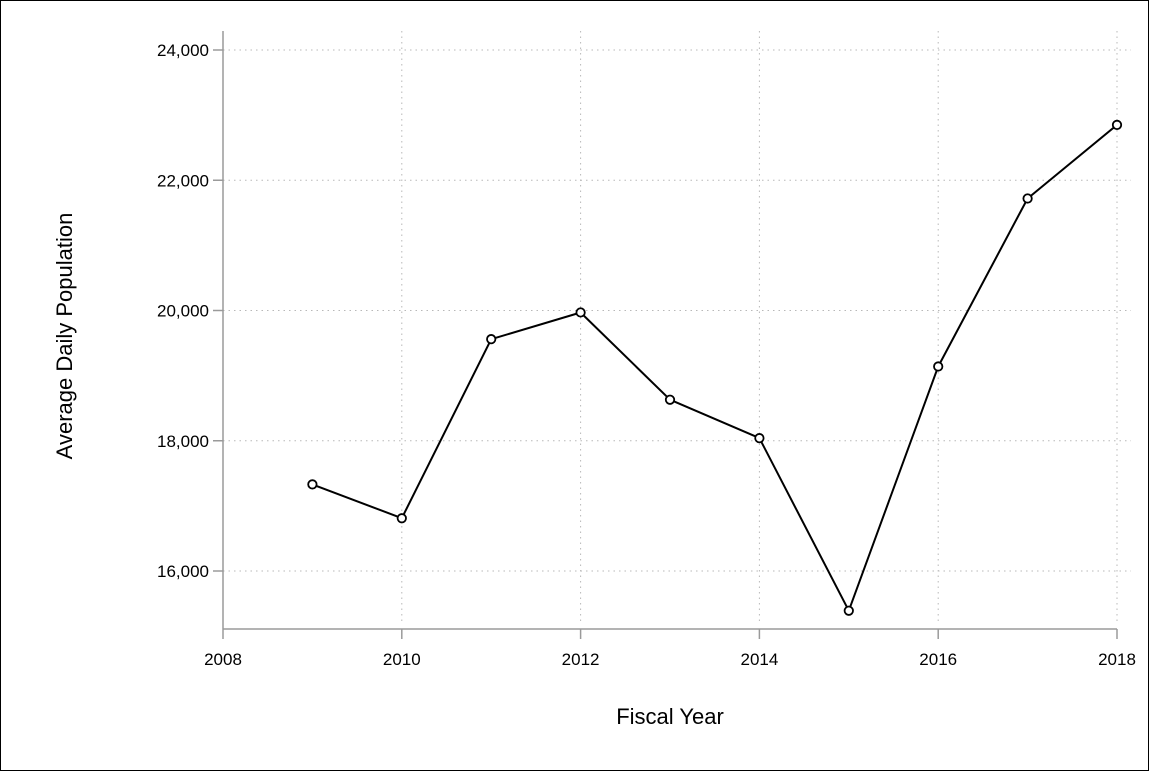 The height and width of the screenshot is (772, 1149). I want to click on y-axis-title: Average Daily Population, so click(64, 336).